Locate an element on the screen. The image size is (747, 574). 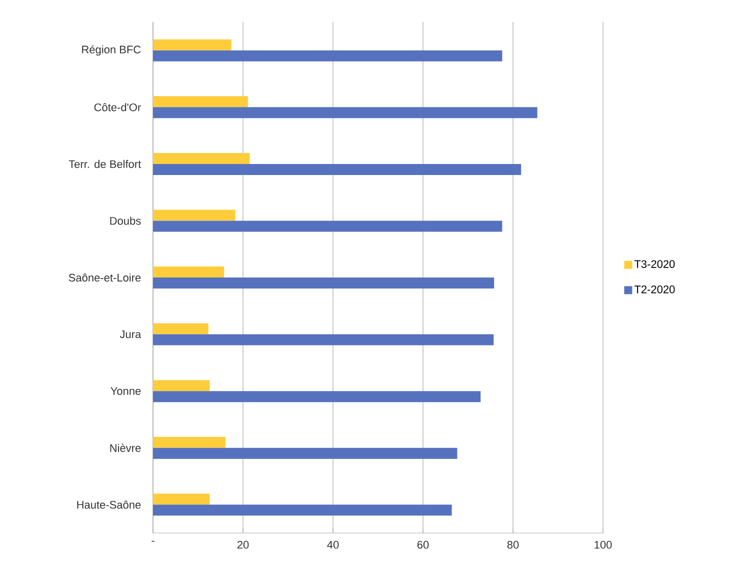
y-tick-label: Côte-d'Or is located at coordinates (117, 107).